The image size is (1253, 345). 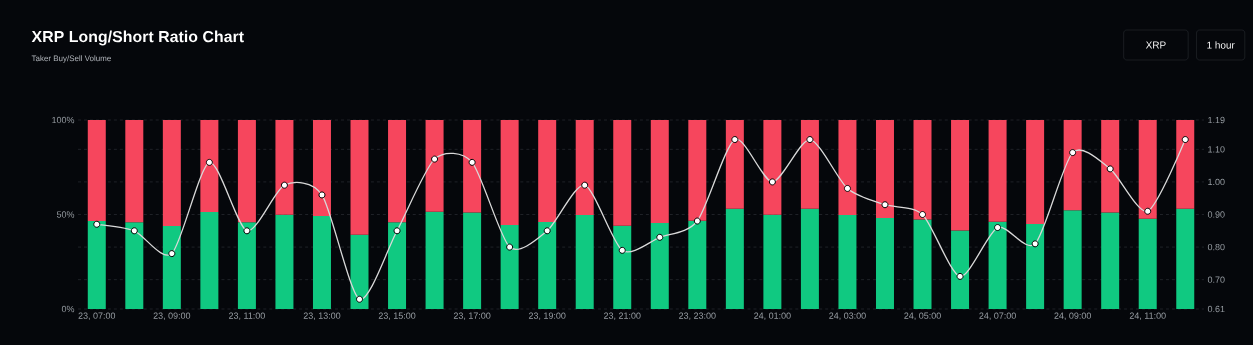 What do you see at coordinates (622, 316) in the screenshot?
I see `x-tick-label: 23, 21:00` at bounding box center [622, 316].